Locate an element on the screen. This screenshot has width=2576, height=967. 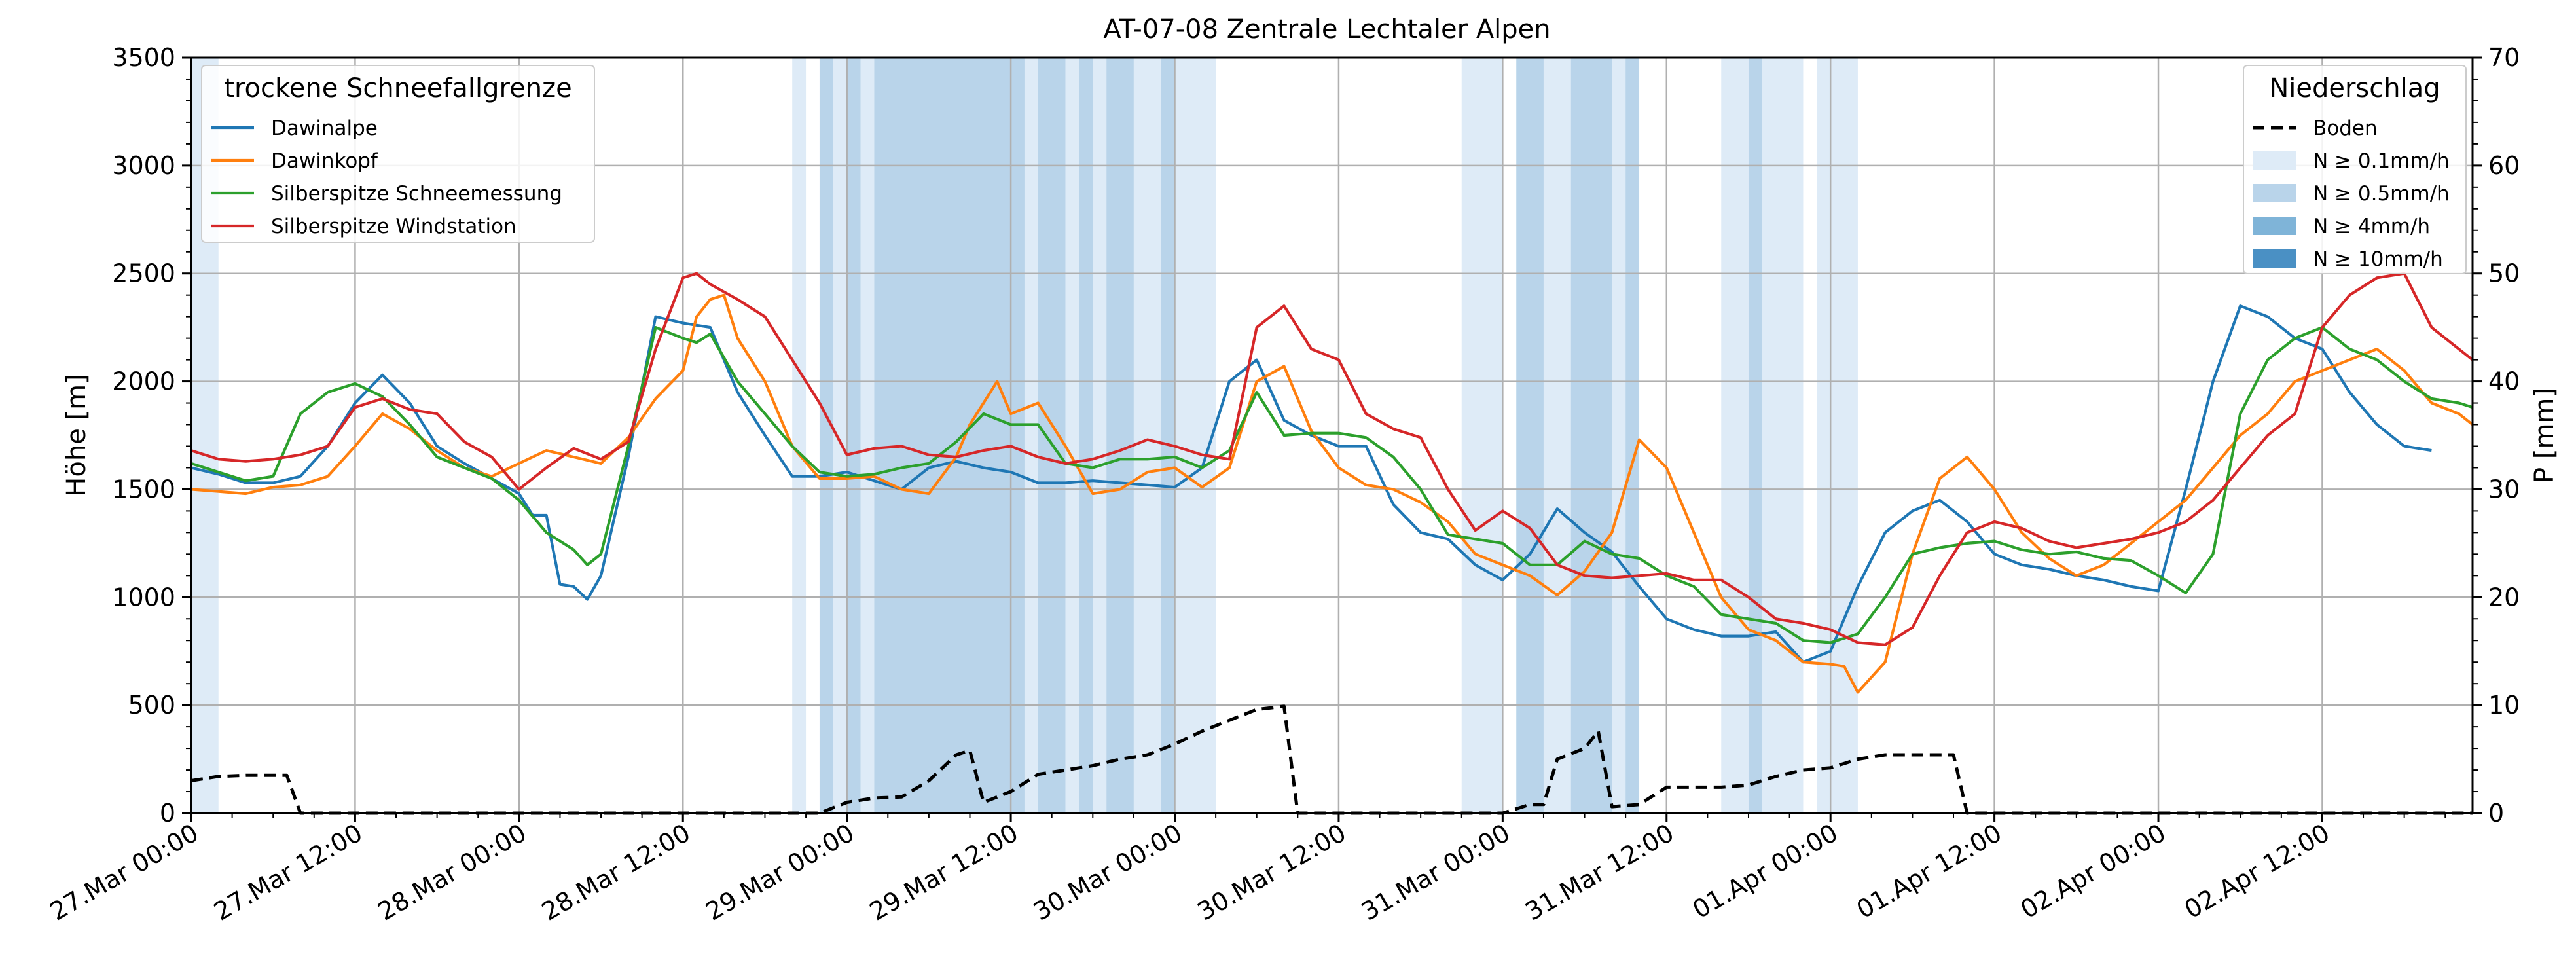
y2-tick-label: 20 is located at coordinates (2504, 597).